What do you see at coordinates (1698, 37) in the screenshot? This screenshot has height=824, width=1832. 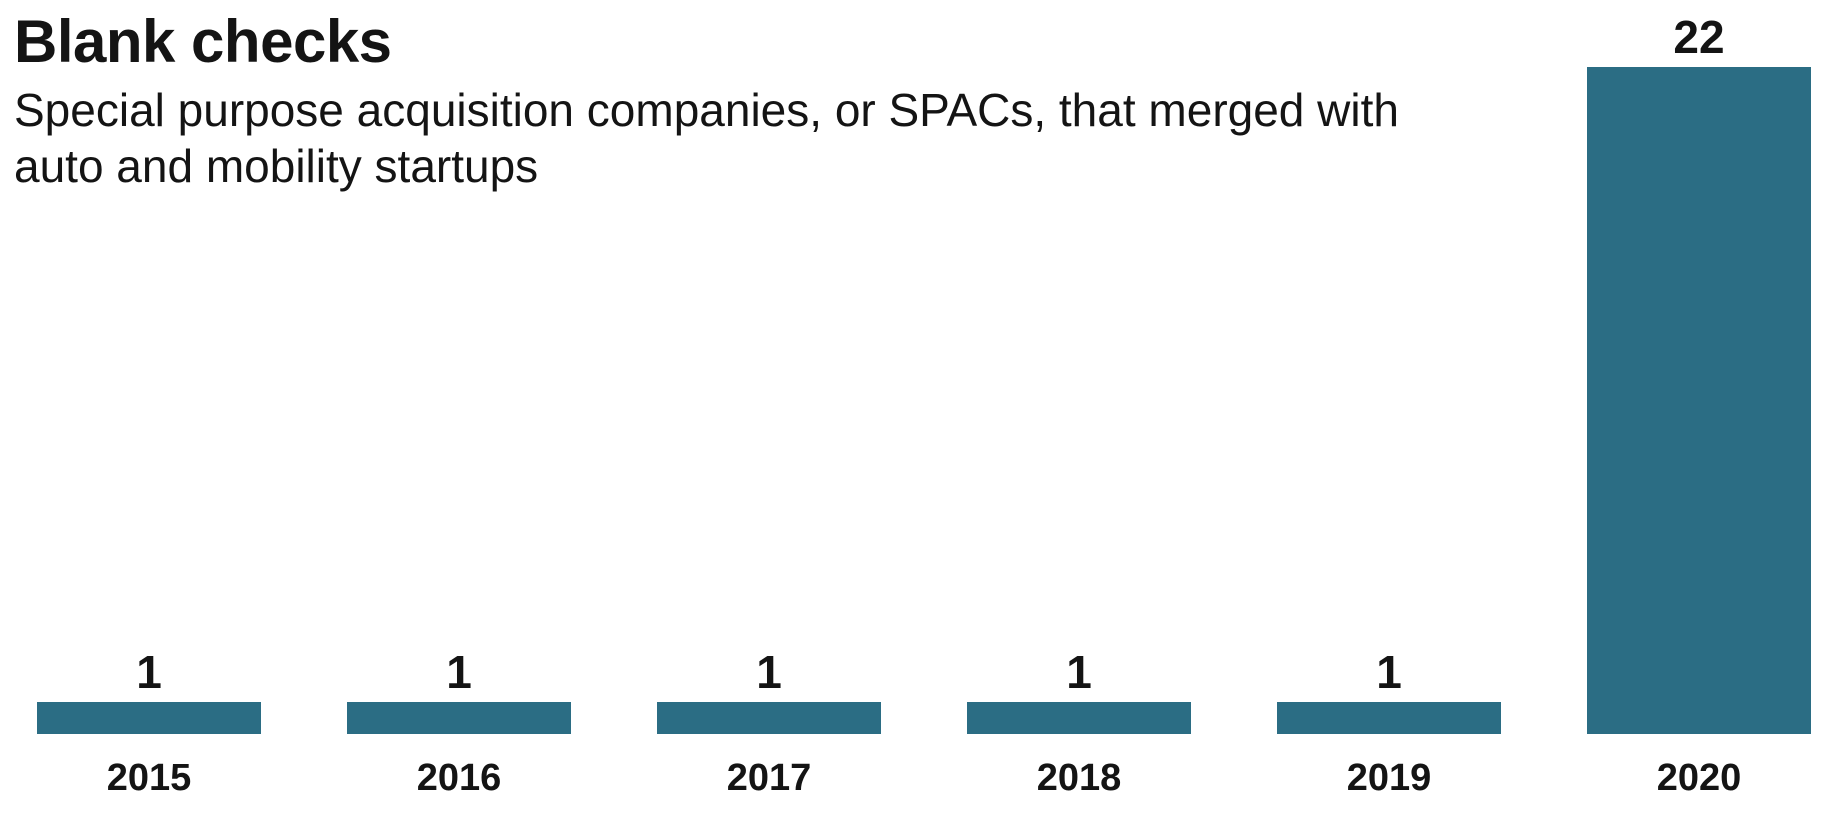 I see `data-label-2020: 22` at bounding box center [1698, 37].